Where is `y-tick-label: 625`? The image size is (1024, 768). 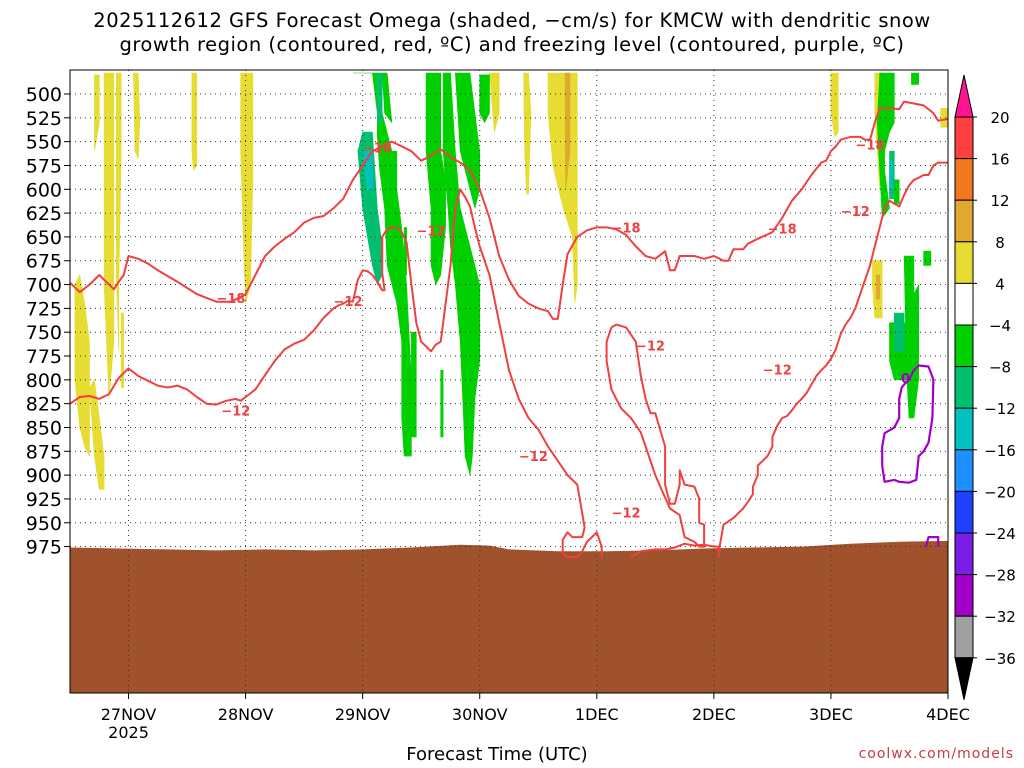 y-tick-label: 625 is located at coordinates (44, 214).